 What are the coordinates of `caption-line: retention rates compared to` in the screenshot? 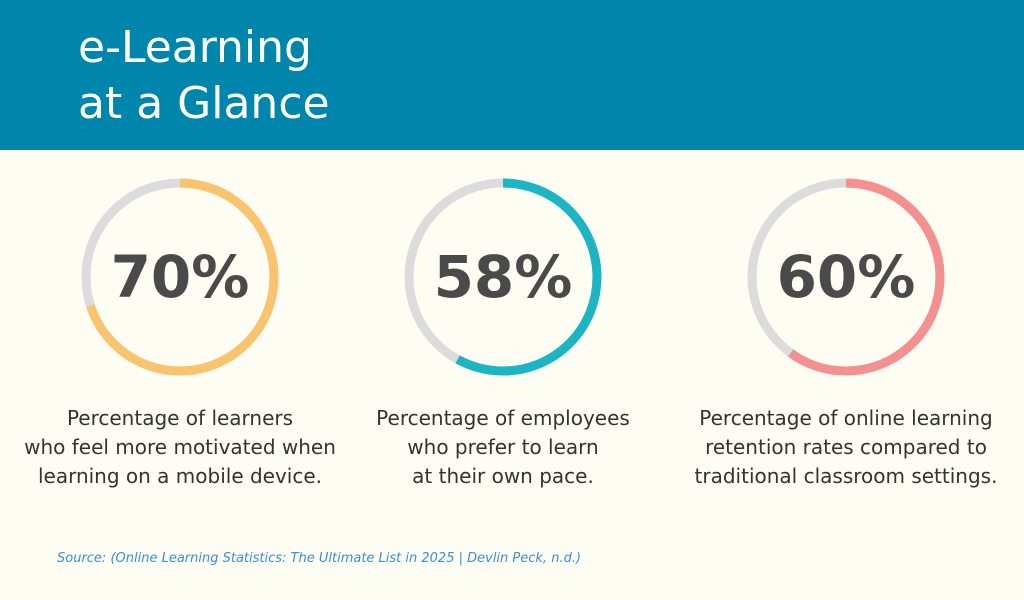 It's located at (846, 447).